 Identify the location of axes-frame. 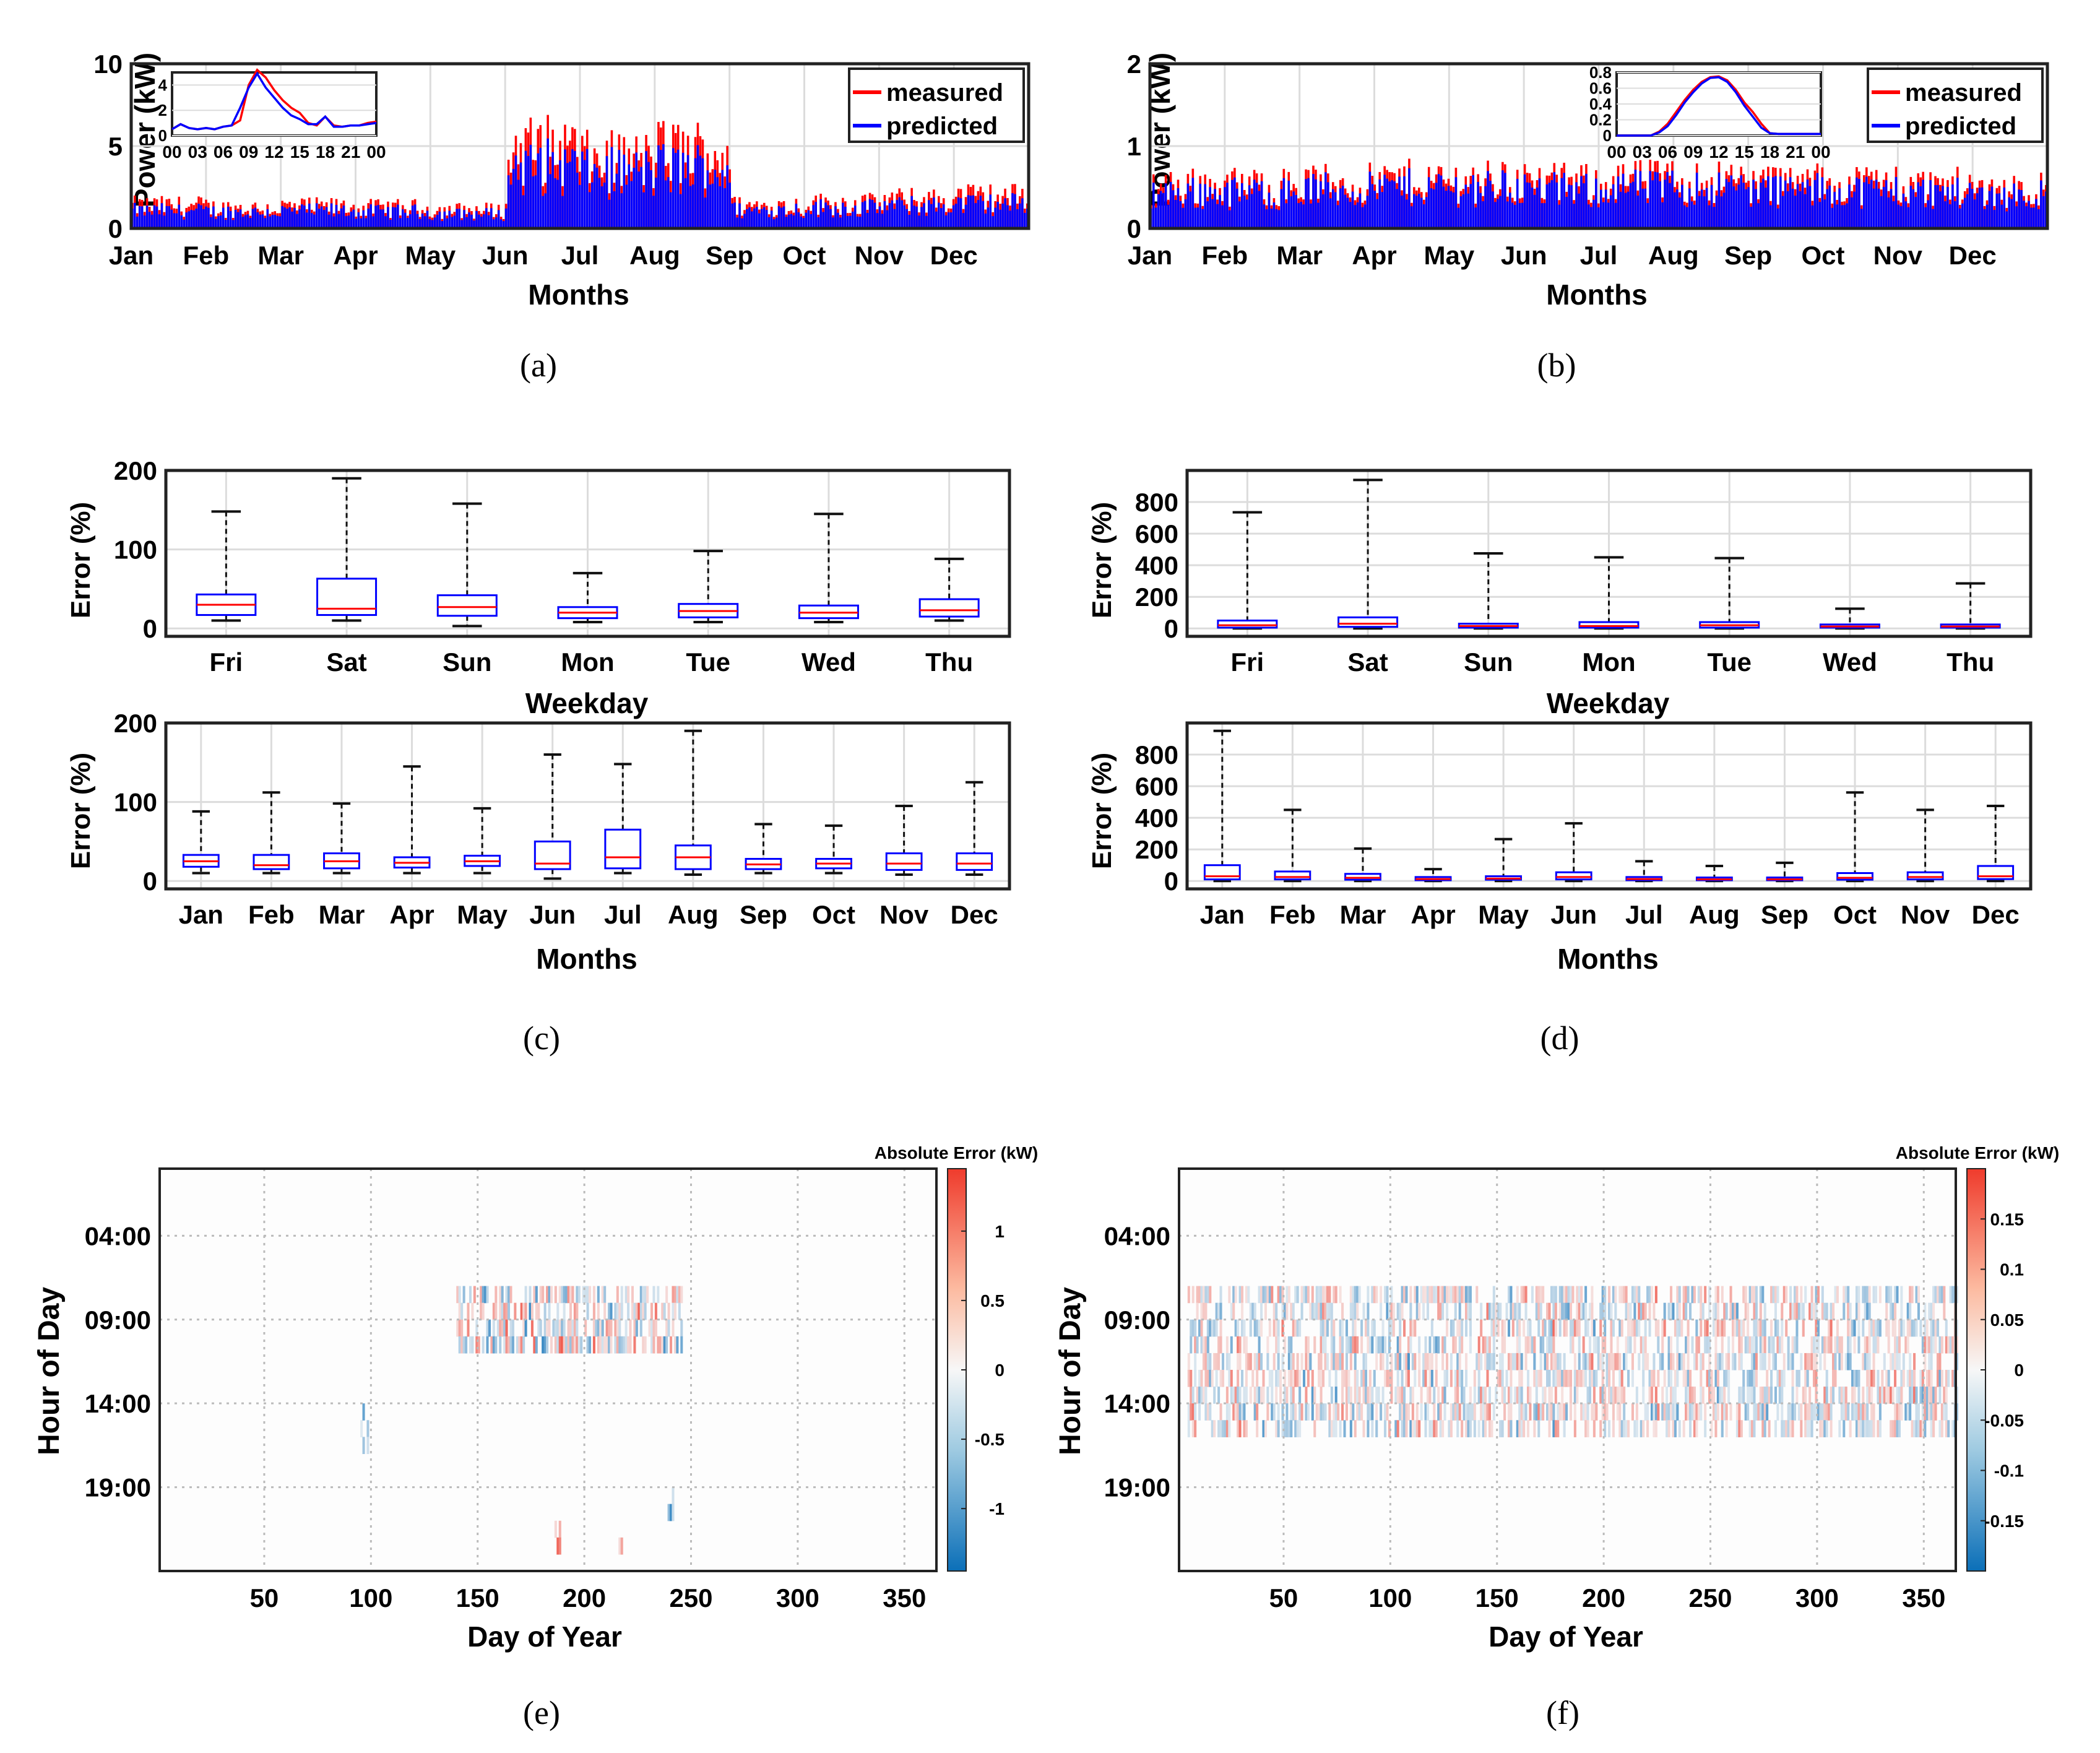
(1609, 806).